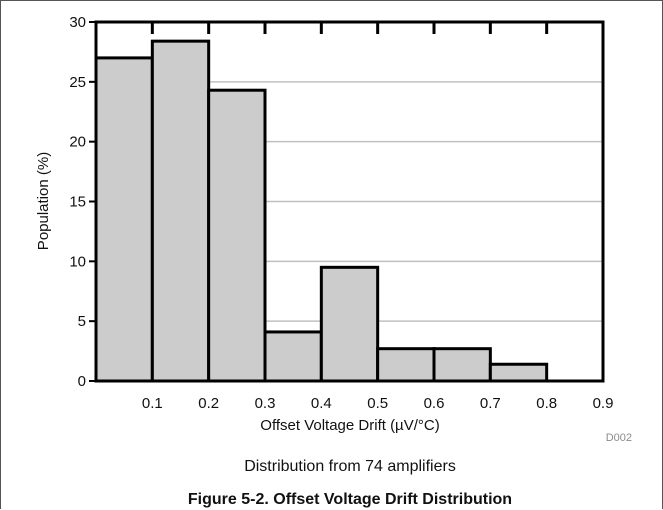 The height and width of the screenshot is (510, 663). What do you see at coordinates (377, 403) in the screenshot?
I see `x-tick-label-0.5: 0.5` at bounding box center [377, 403].